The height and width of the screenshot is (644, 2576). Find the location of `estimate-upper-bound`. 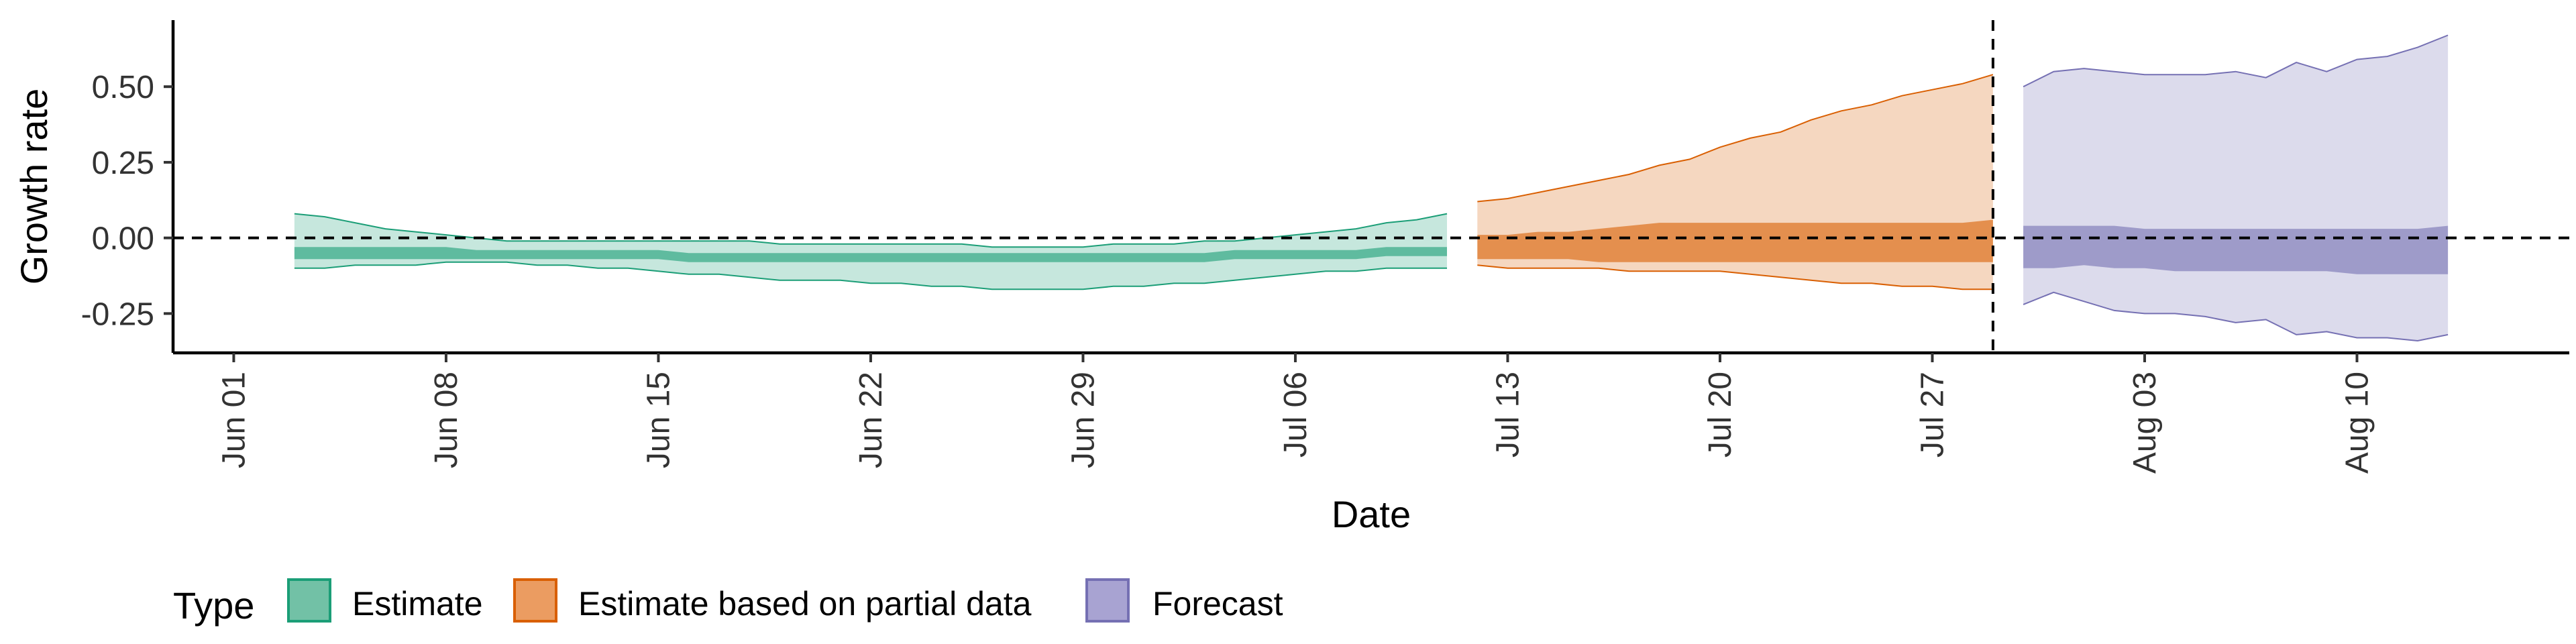

estimate-upper-bound is located at coordinates (871, 230).